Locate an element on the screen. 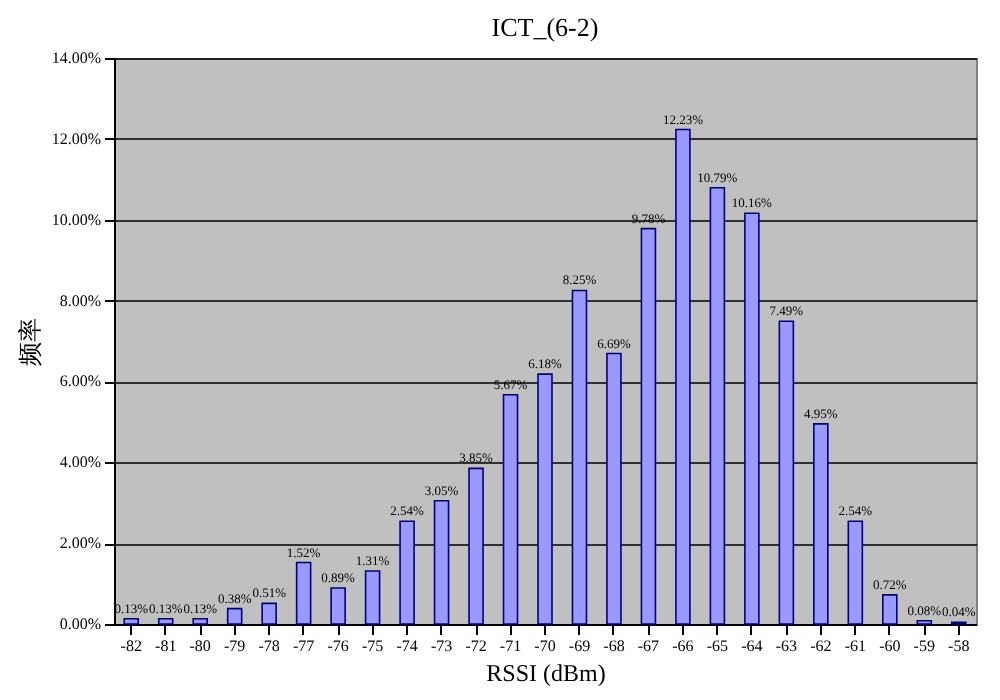  x-tick-label: -71 is located at coordinates (510, 646).